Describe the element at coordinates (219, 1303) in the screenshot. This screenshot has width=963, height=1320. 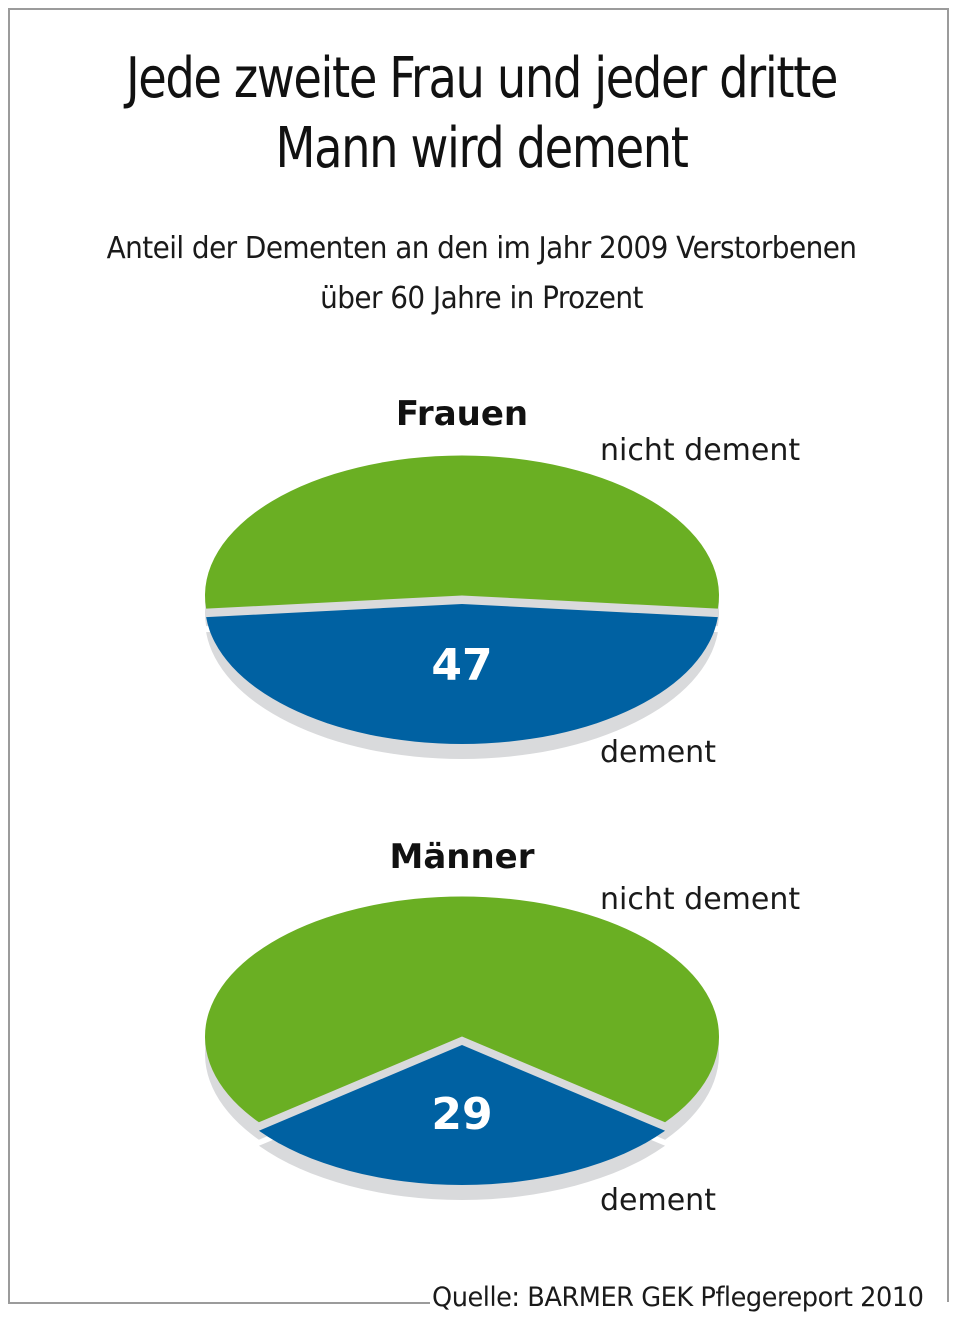
I see `chart-frame-bottom-rule` at that location.